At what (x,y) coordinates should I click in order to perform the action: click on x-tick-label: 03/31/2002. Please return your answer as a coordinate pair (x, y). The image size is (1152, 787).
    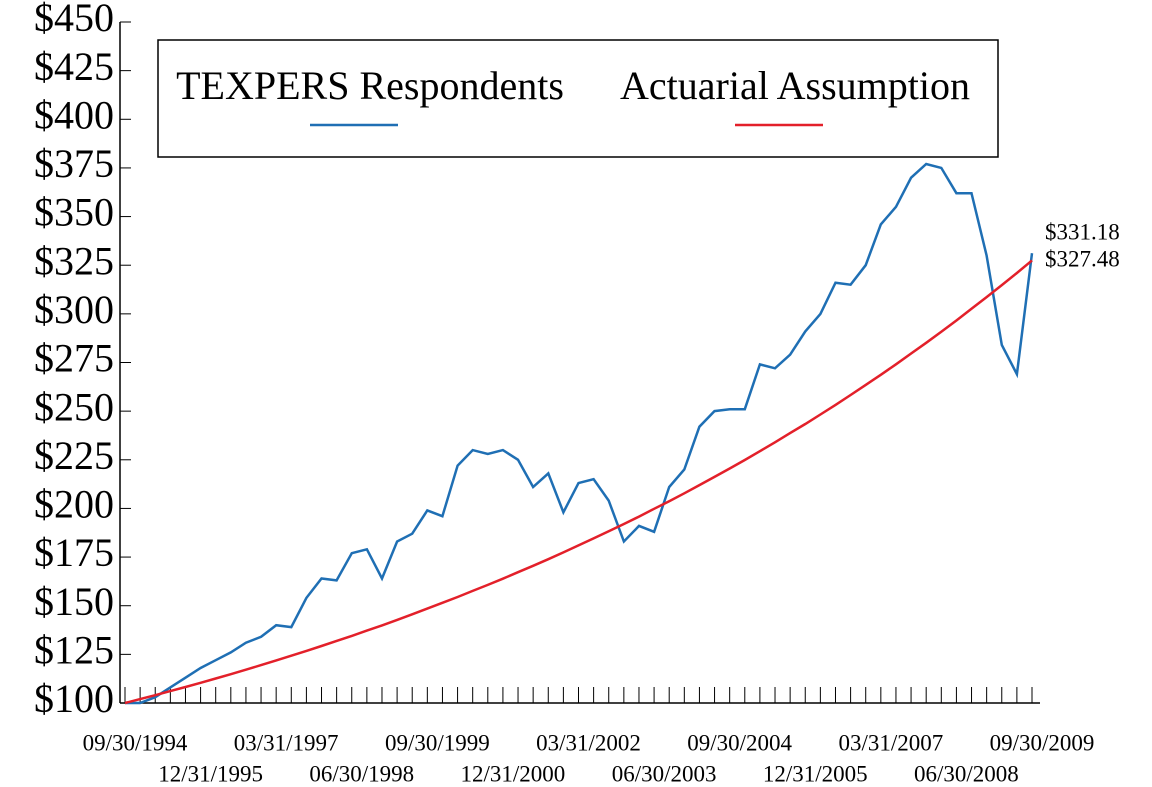
    Looking at the image, I should click on (588, 742).